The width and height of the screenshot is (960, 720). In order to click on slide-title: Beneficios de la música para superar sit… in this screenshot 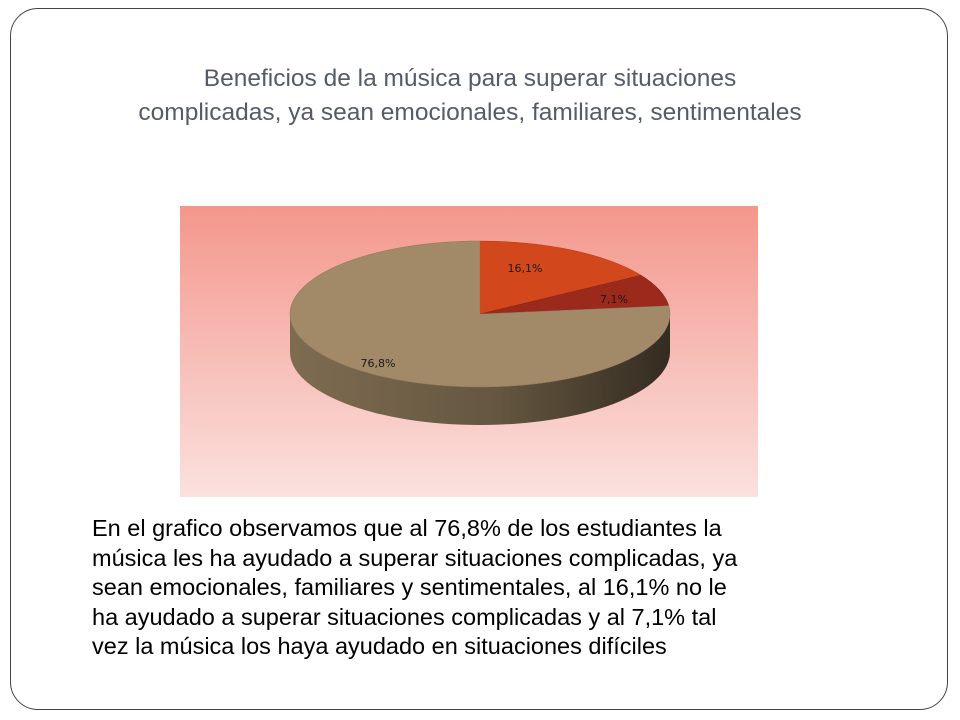, I will do `click(470, 96)`.